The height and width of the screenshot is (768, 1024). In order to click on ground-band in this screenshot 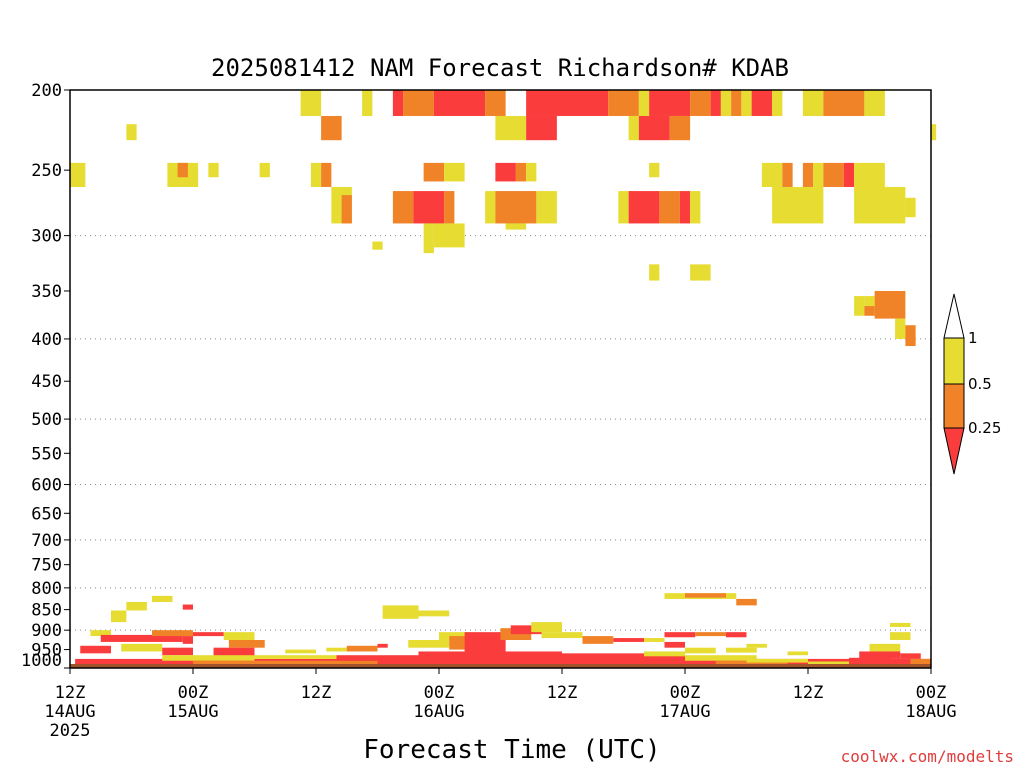, I will do `click(500, 666)`.